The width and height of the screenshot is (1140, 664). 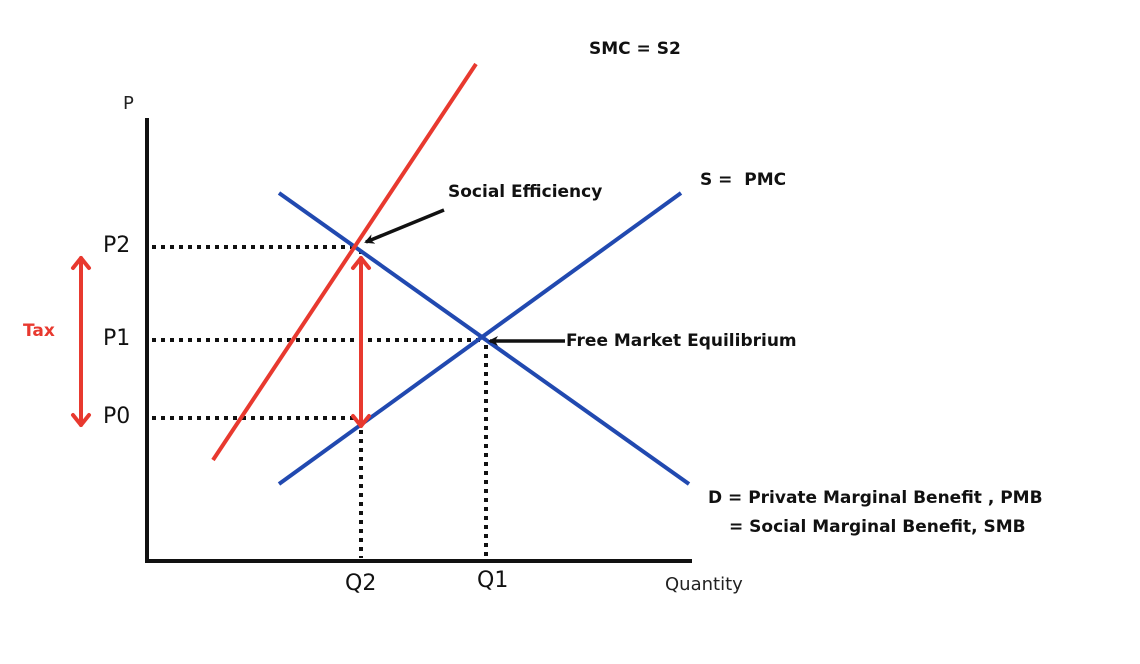 What do you see at coordinates (361, 342) in the screenshot?
I see `tax-gap-arrow` at bounding box center [361, 342].